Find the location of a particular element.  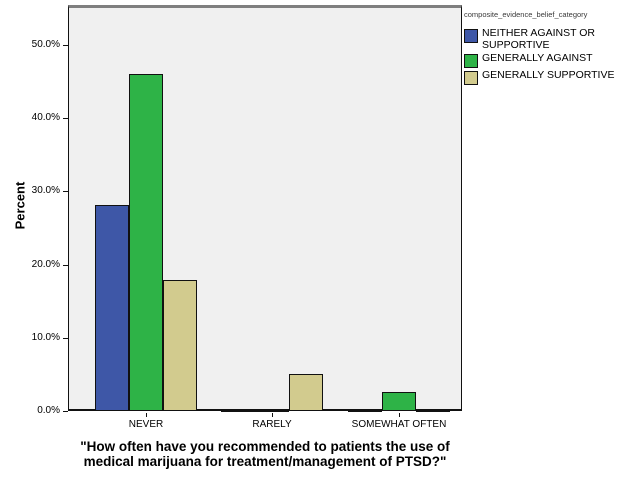

y-tick-label: 10.0% is located at coordinates (45, 337).